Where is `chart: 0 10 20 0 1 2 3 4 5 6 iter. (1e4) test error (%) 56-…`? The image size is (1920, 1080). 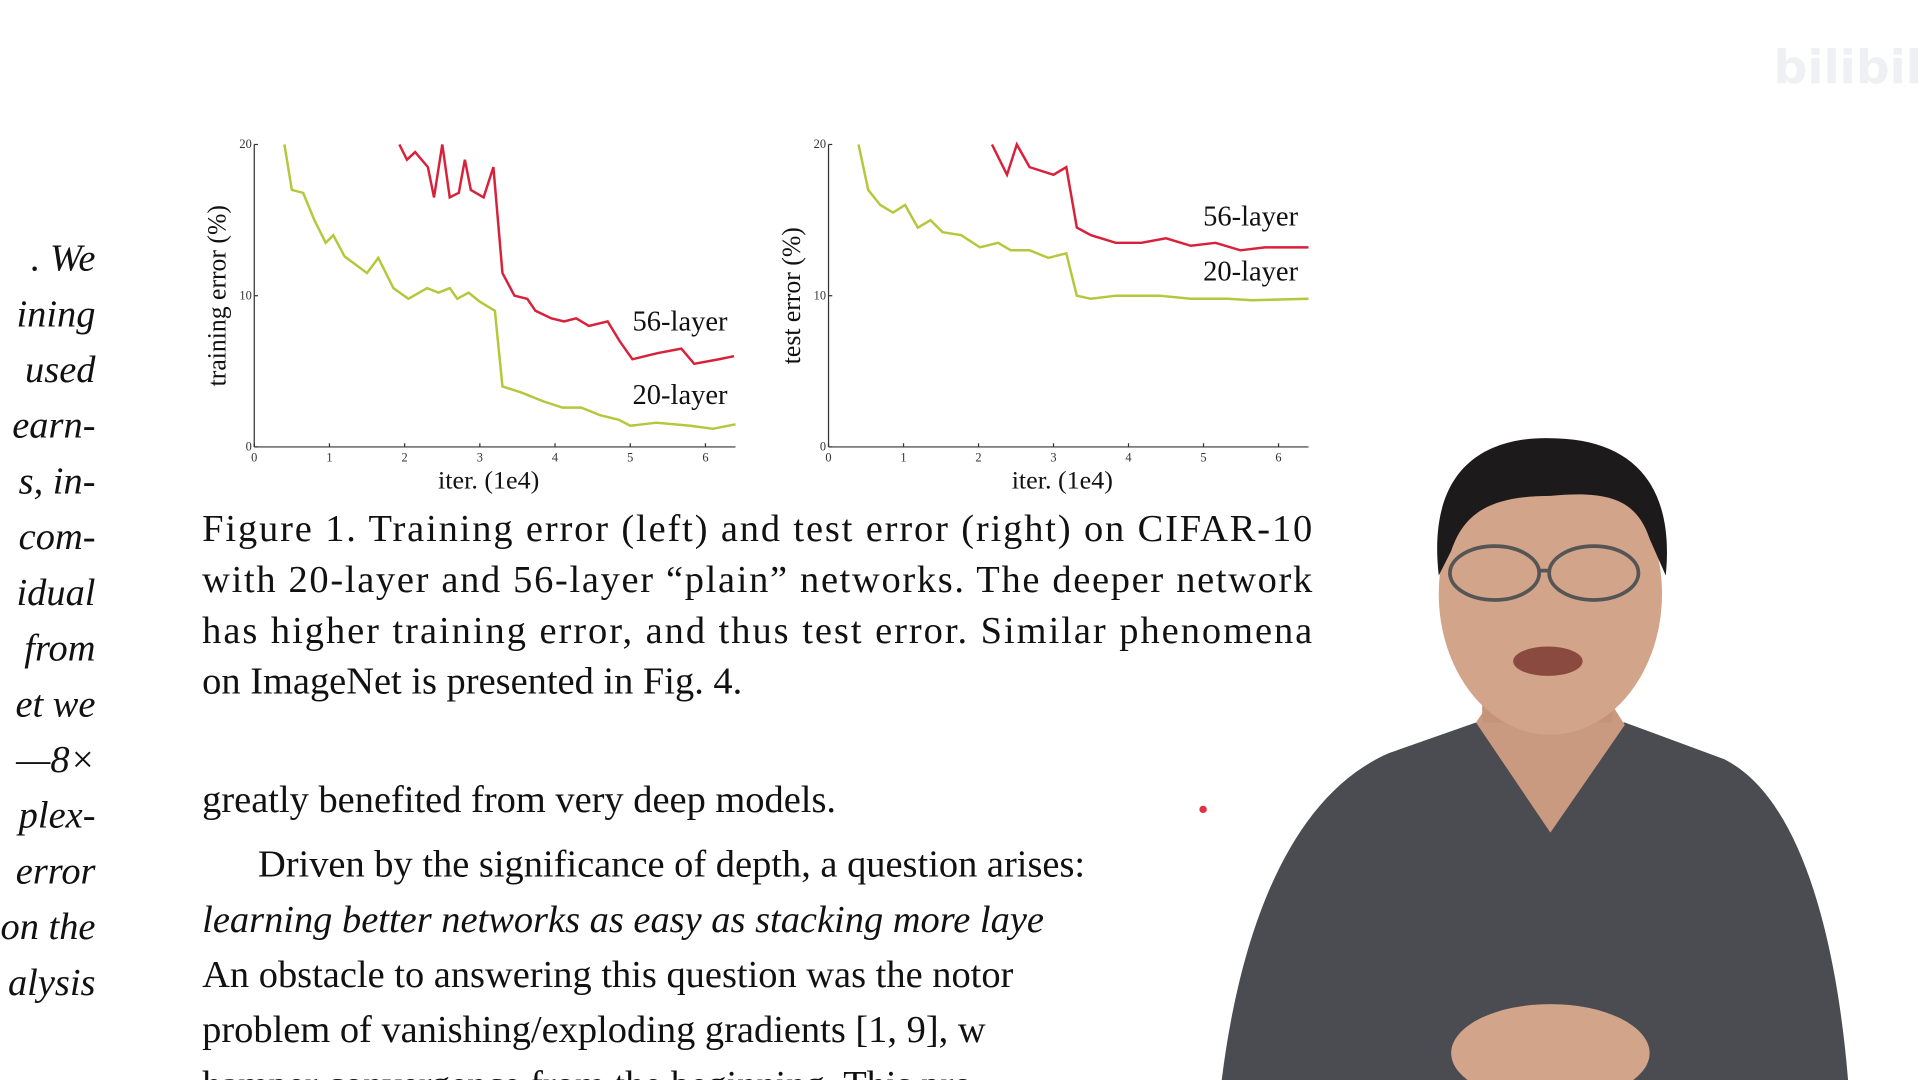 chart: 0 10 20 0 1 2 3 4 5 6 iter. (1e4) test error (%) 56-… is located at coordinates (1043, 316).